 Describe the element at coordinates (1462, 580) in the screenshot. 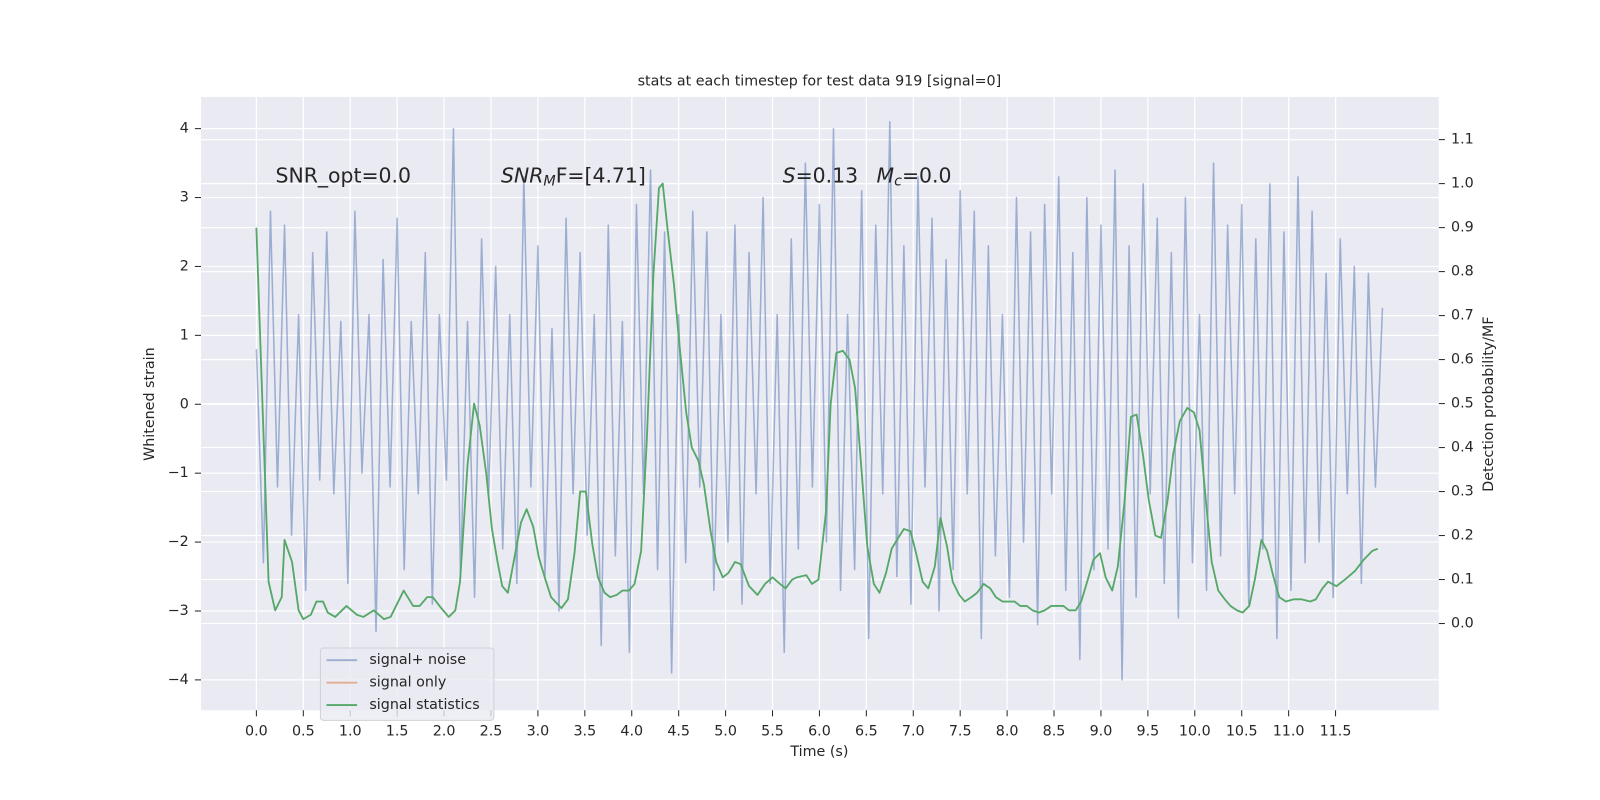

I see `y2-tick-label: 0.1` at that location.